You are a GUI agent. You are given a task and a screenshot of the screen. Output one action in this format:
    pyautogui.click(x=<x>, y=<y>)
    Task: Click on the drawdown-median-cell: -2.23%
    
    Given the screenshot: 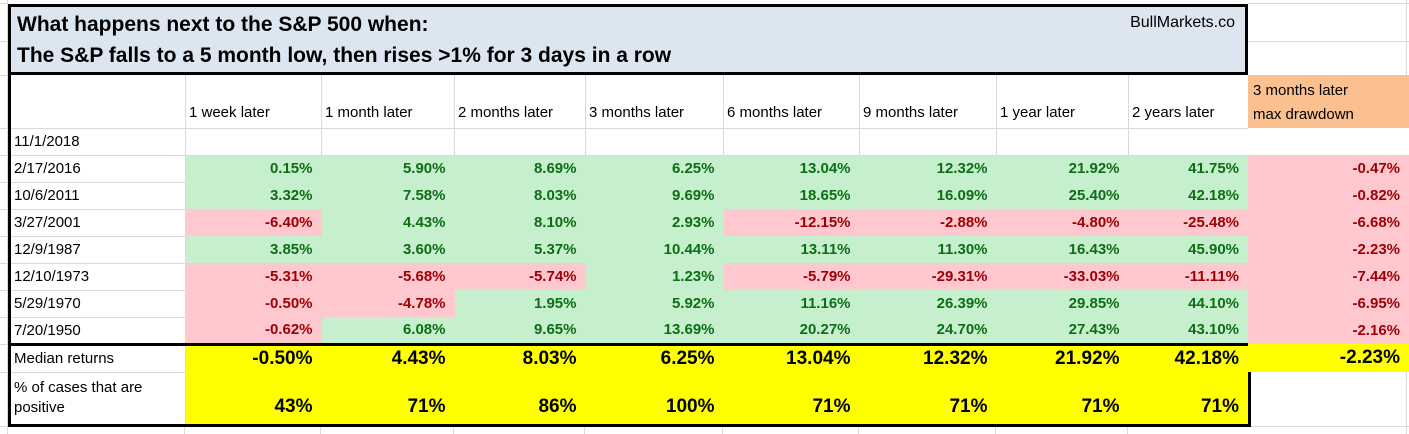 What is the action you would take?
    pyautogui.click(x=1328, y=358)
    